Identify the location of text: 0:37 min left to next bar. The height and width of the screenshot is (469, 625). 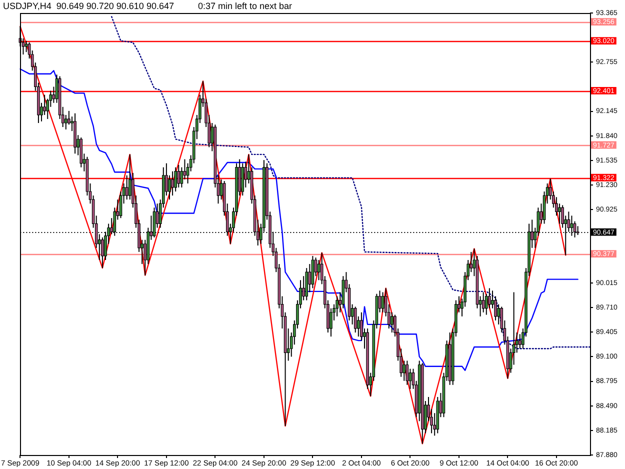
(245, 5).